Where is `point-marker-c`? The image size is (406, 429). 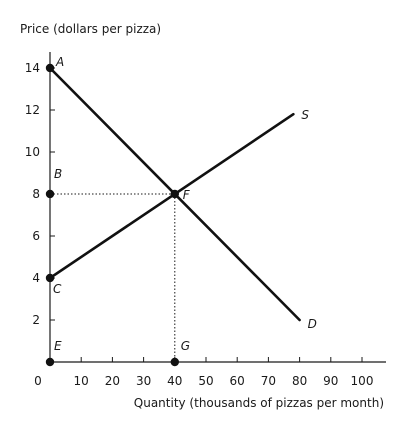
point-marker-c is located at coordinates (50, 278).